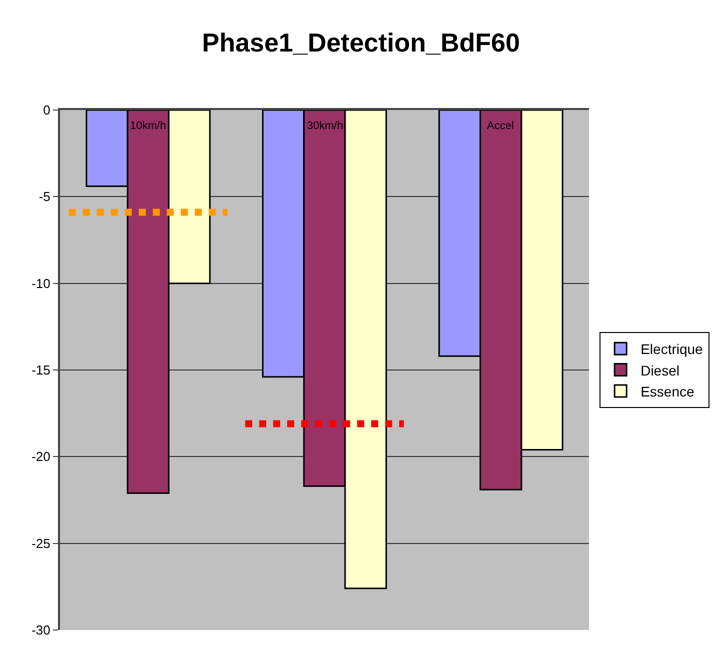 The height and width of the screenshot is (670, 722). I want to click on y-tick-label: 0, so click(46, 110).